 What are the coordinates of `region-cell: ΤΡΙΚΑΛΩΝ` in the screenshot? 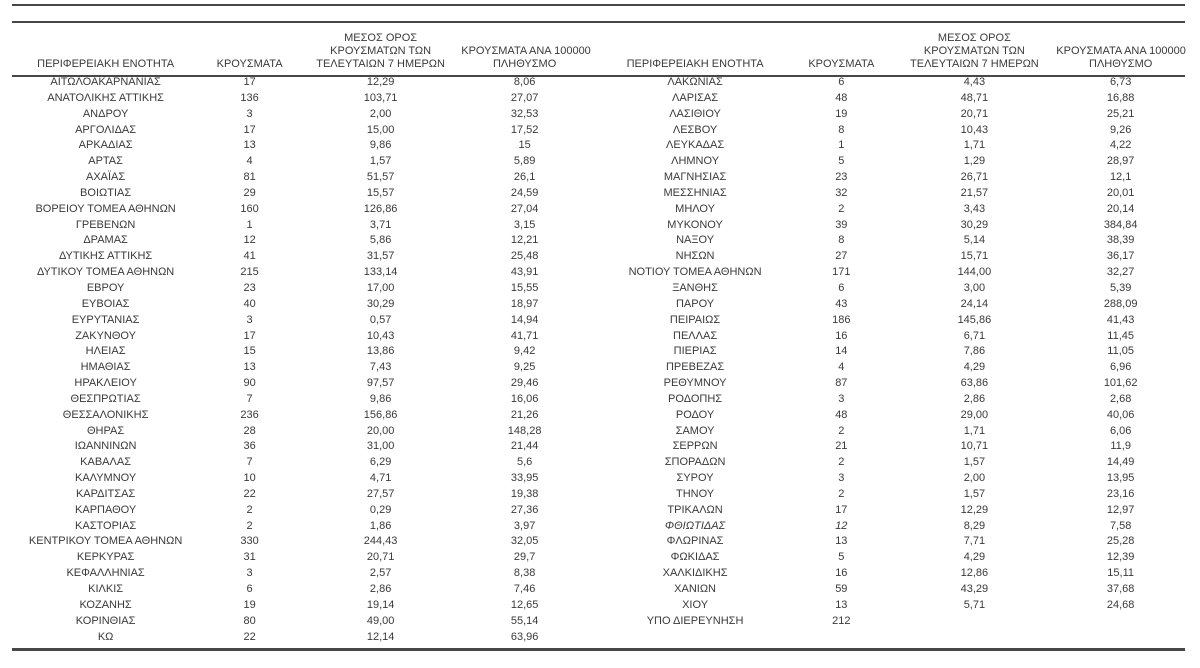 It's located at (695, 509).